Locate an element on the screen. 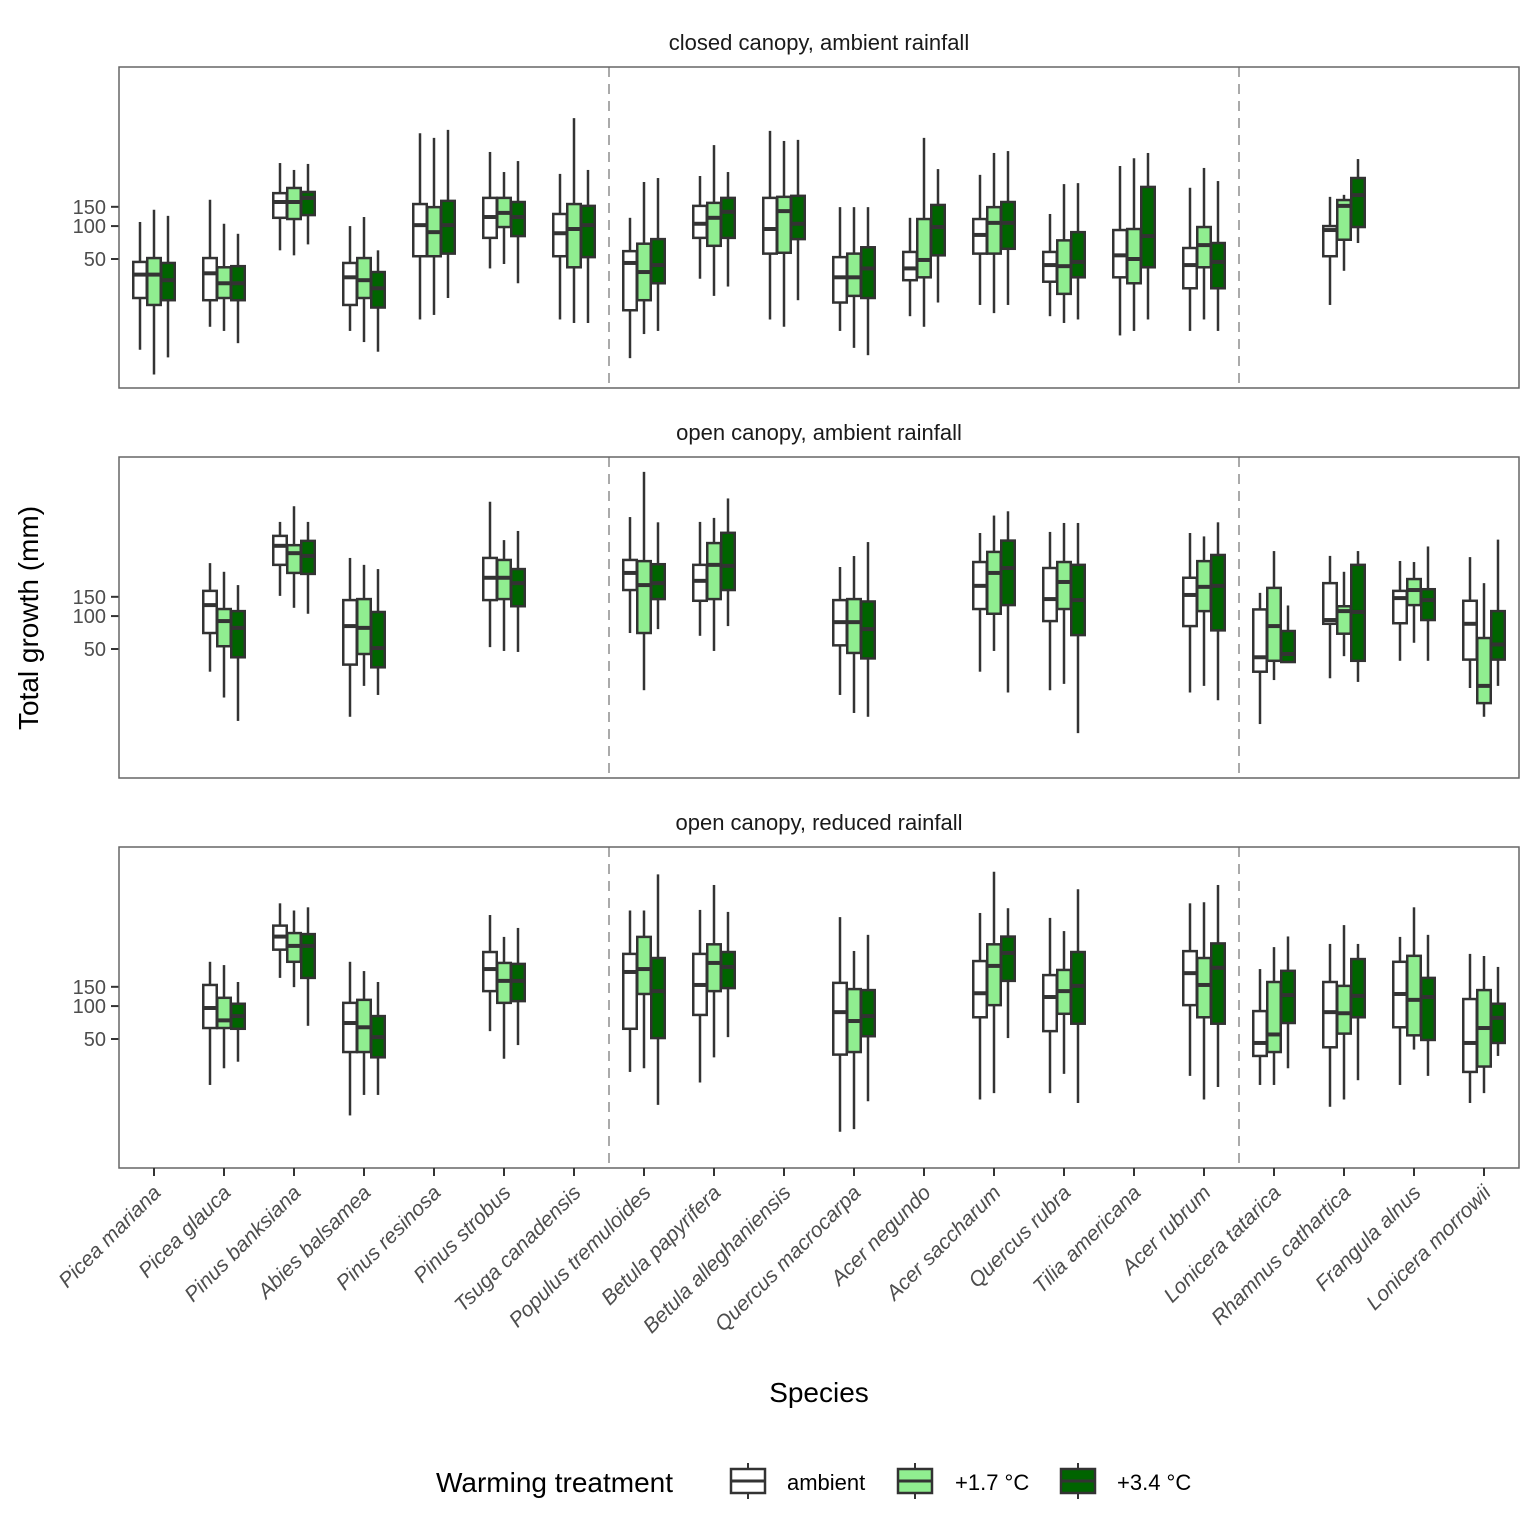 This screenshot has height=1536, width=1536. legend-title: Warming treatment is located at coordinates (554, 1482).